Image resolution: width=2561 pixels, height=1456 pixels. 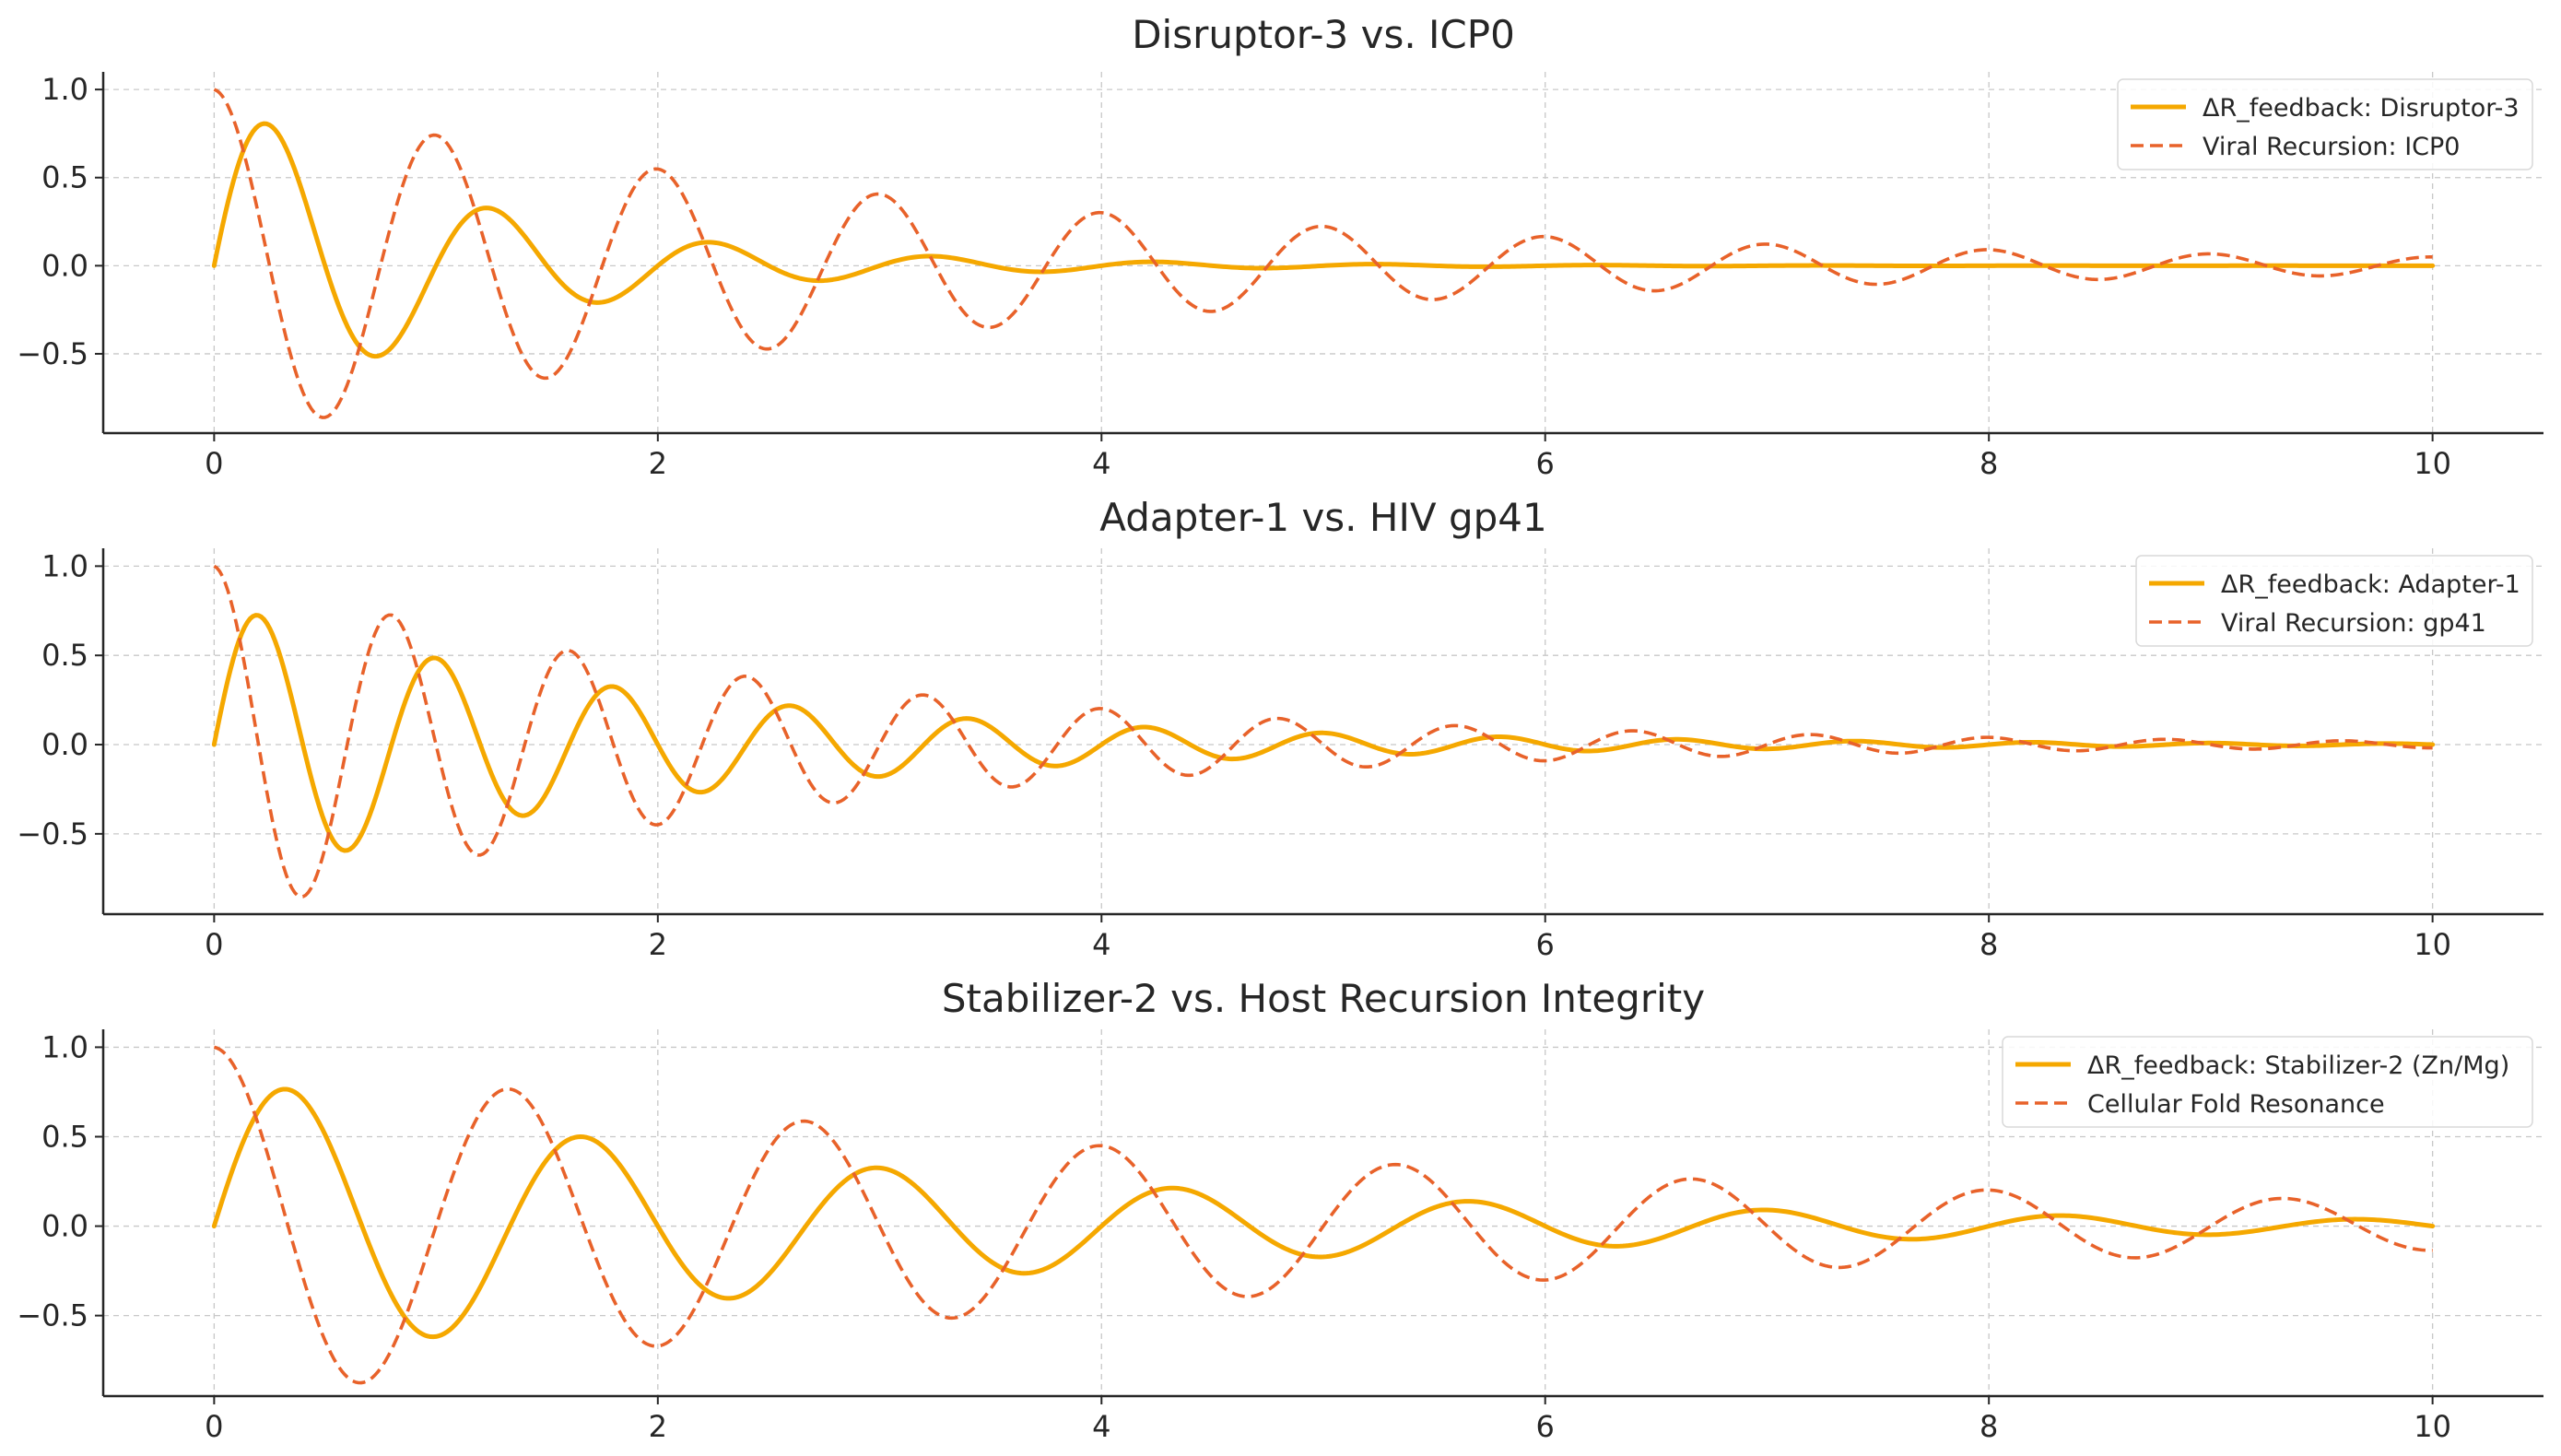 What do you see at coordinates (2331, 147) in the screenshot?
I see `legend-label-viral: Viral Recursion: ICP0` at bounding box center [2331, 147].